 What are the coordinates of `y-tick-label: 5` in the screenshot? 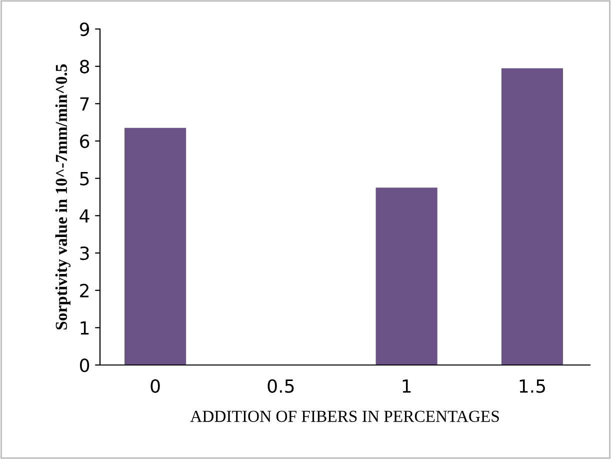 It's located at (84, 179).